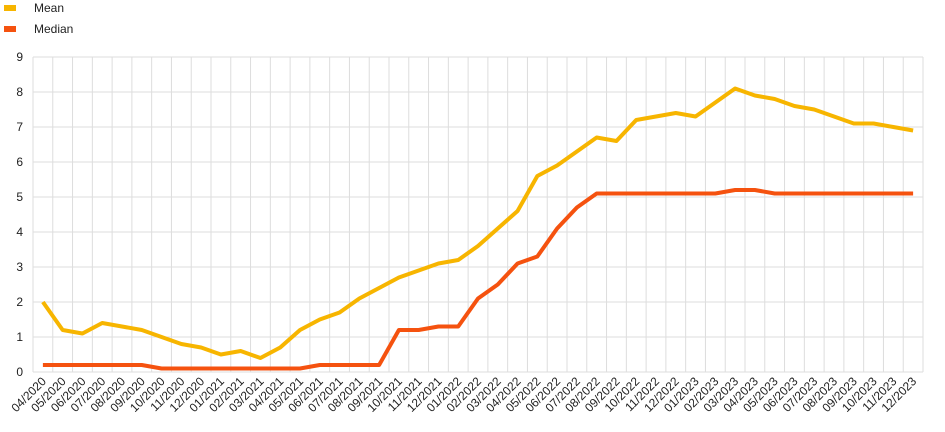 This screenshot has height=432, width=945. I want to click on y-tick-label: 9, so click(19, 57).